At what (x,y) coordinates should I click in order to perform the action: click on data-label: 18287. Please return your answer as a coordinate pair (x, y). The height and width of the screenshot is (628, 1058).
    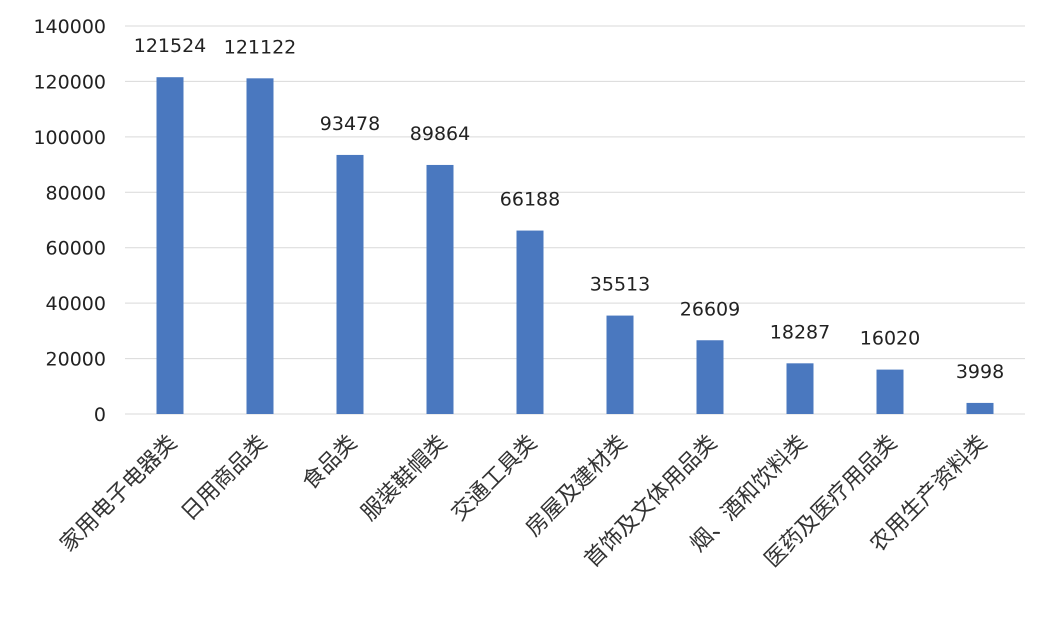
    Looking at the image, I should click on (800, 332).